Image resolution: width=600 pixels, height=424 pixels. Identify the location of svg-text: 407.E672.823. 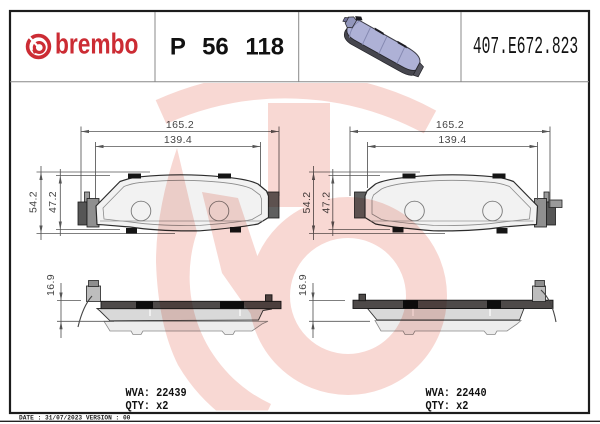
(525, 46).